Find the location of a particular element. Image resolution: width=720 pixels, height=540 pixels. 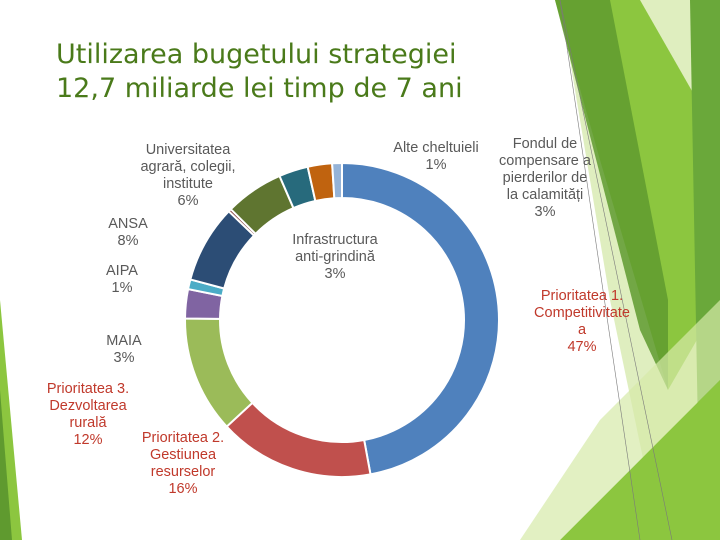

title-line-1: Utilizarea bugetului strategiei is located at coordinates (256, 54).